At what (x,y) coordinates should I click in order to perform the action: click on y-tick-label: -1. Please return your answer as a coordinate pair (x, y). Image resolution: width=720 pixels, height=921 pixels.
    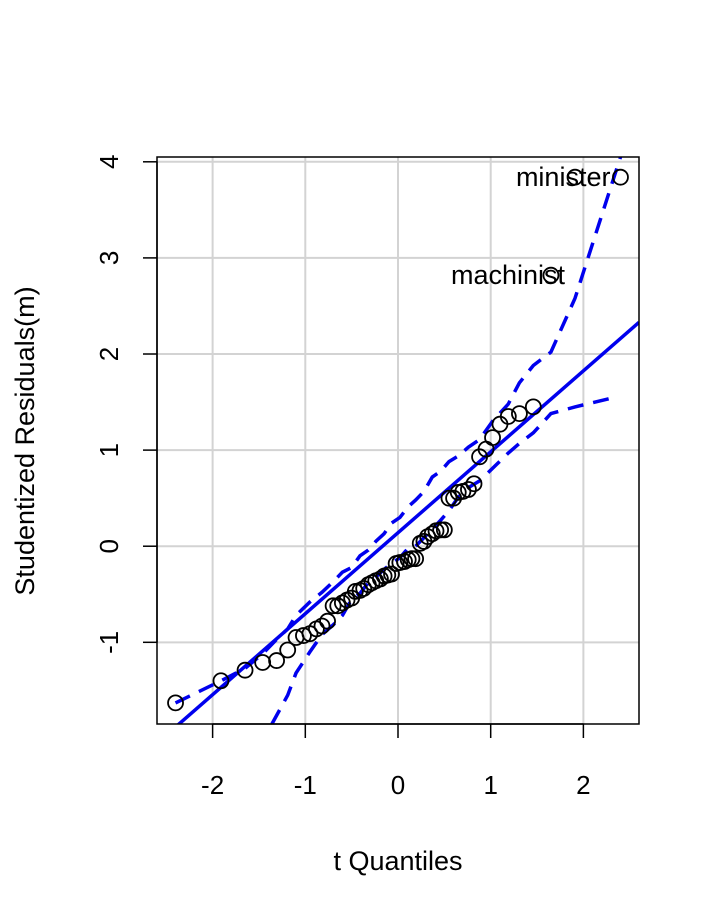
    Looking at the image, I should click on (109, 642).